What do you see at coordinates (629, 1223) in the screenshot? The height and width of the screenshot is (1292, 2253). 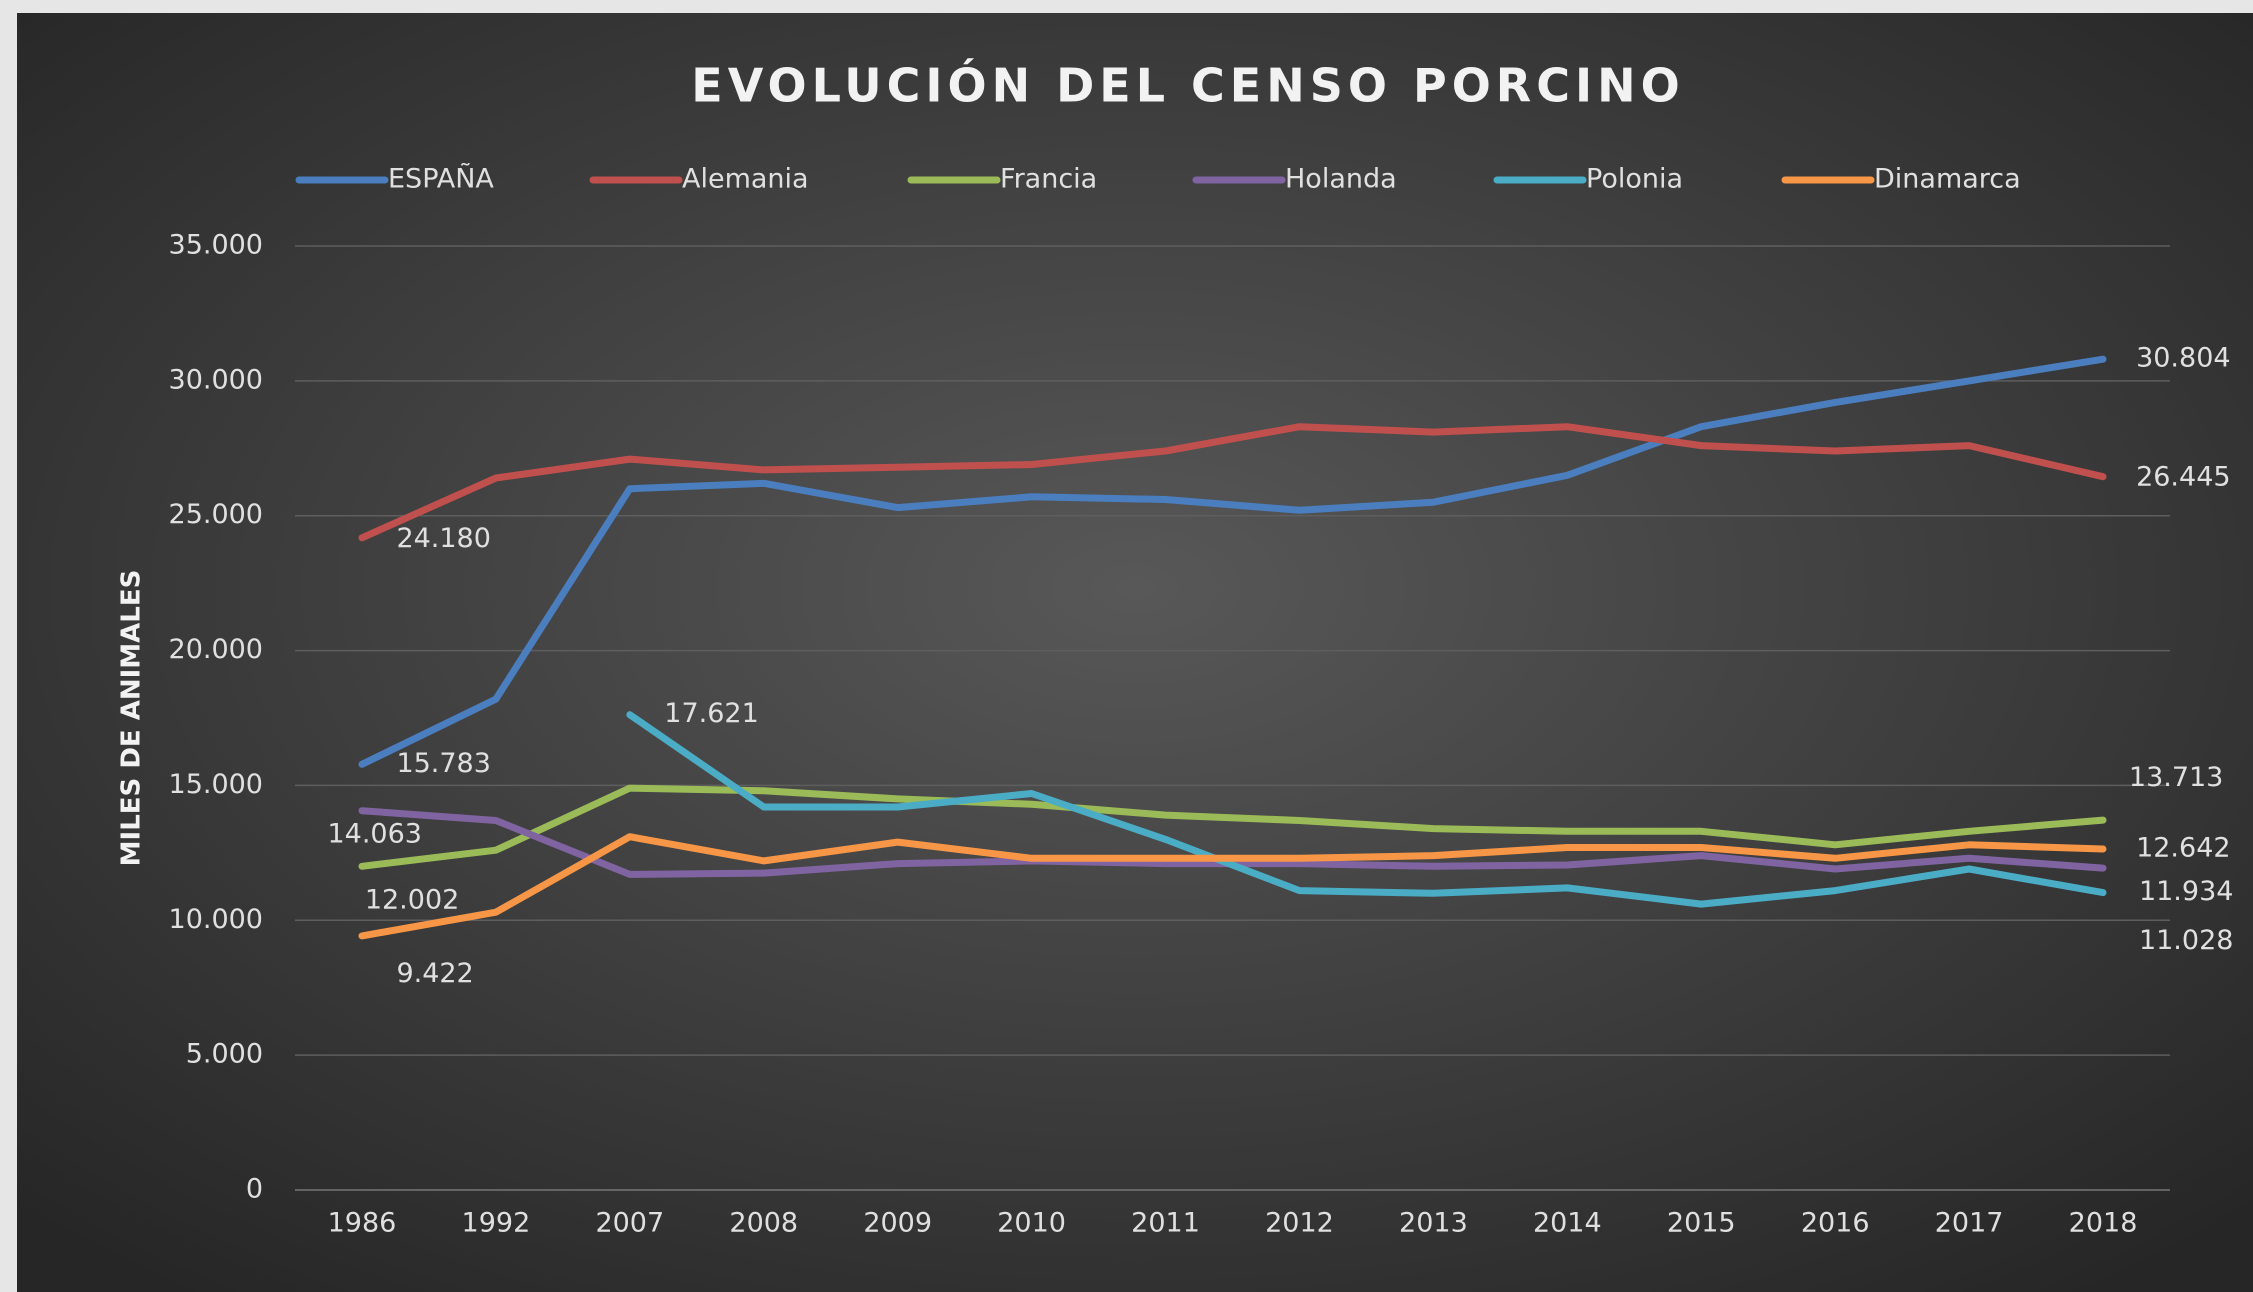 I see `x-tick-label: 2007` at bounding box center [629, 1223].